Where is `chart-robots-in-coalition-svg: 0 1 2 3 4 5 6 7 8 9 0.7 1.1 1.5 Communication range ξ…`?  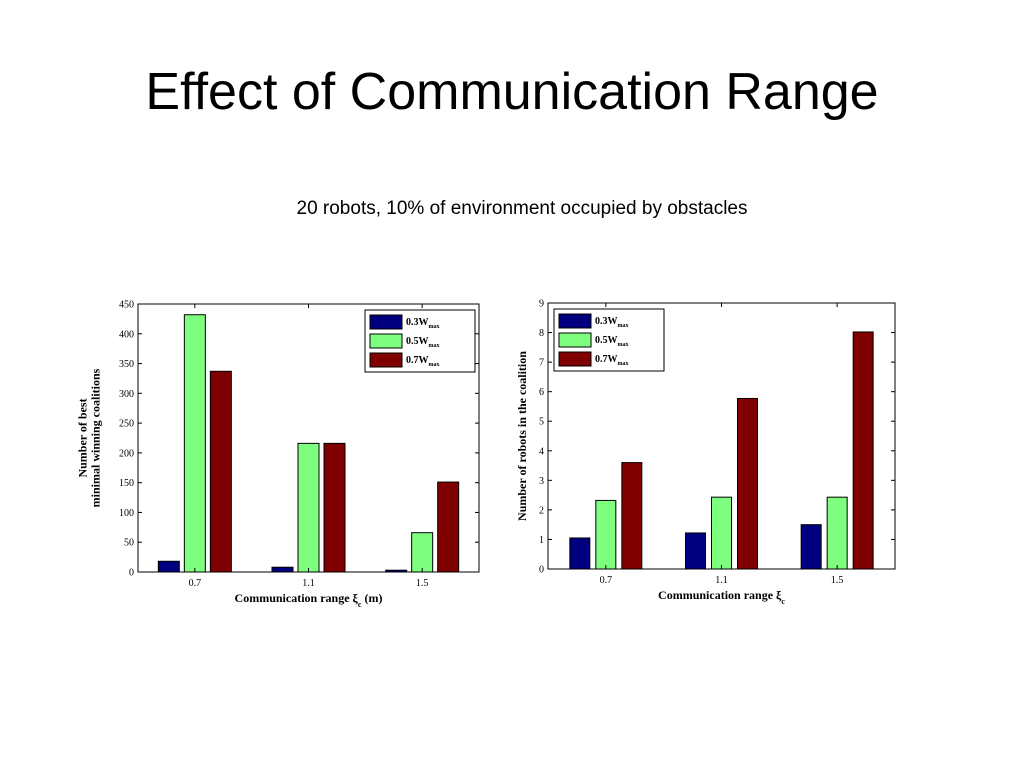 chart-robots-in-coalition-svg: 0 1 2 3 4 5 6 7 8 9 0.7 1.1 1.5 Communication range ξ… is located at coordinates (707, 452).